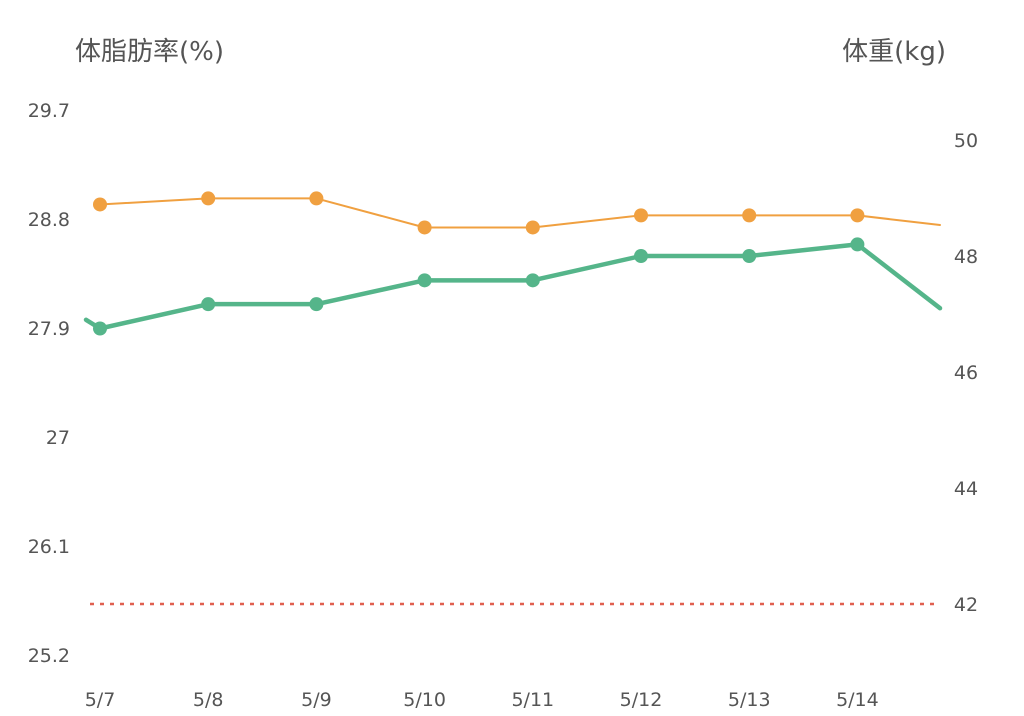  Describe the element at coordinates (966, 141) in the screenshot. I see `right-tick-label: 50` at that location.